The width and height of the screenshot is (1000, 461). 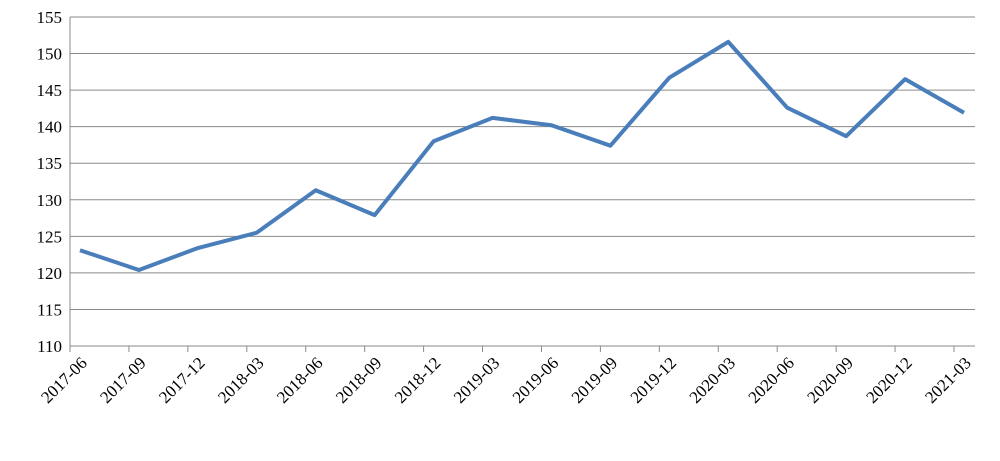 I want to click on y-tick-label: 110, so click(x=49, y=346).